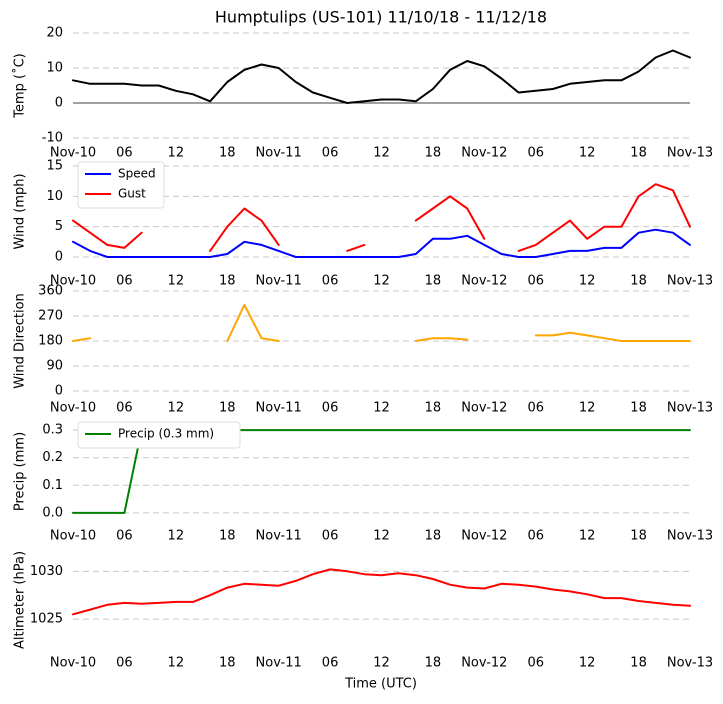 This screenshot has height=704, width=723. What do you see at coordinates (46, 619) in the screenshot?
I see `y-tick-label: 1025` at bounding box center [46, 619].